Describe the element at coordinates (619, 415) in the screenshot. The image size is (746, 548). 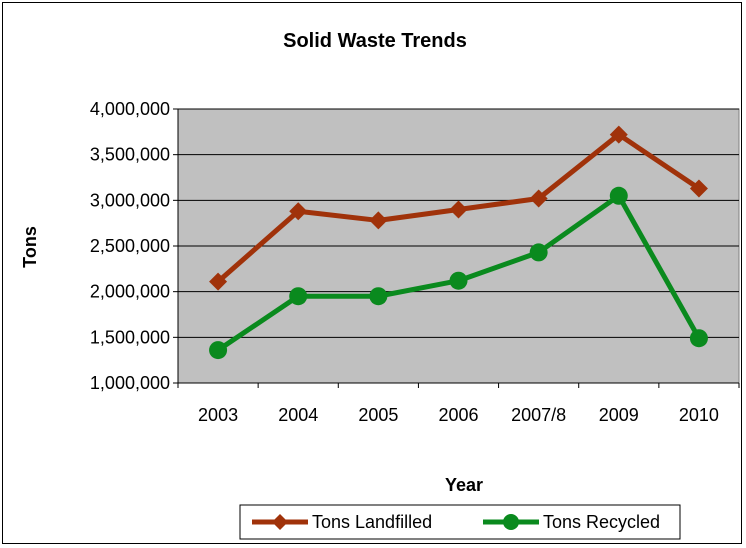
I see `x-tick-label: 2009` at that location.